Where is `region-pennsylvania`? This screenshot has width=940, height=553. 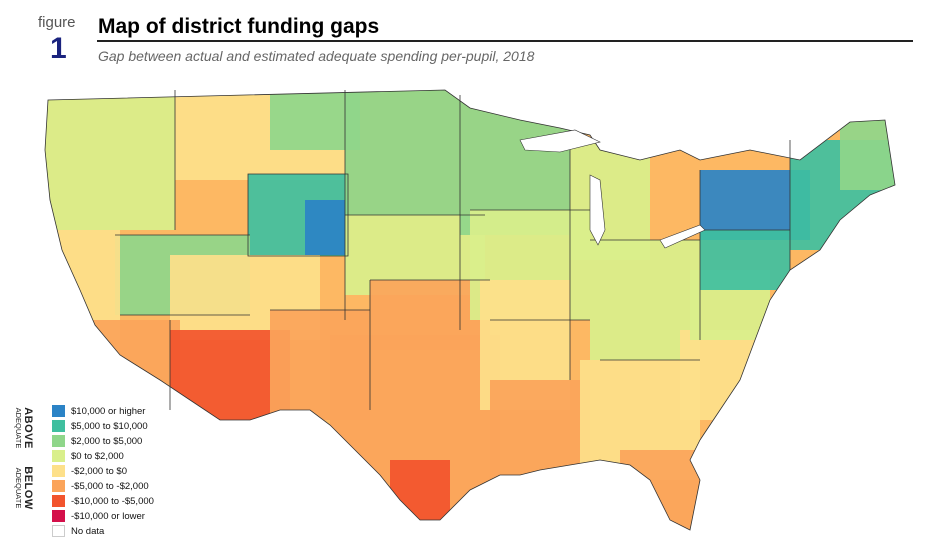
region-pennsylvania is located at coordinates (745, 260).